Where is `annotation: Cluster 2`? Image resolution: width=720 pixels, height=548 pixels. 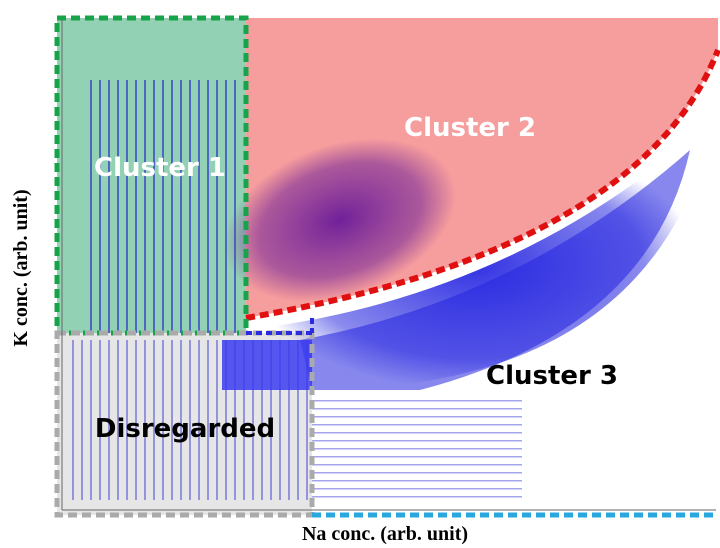
annotation: Cluster 2 is located at coordinates (470, 128).